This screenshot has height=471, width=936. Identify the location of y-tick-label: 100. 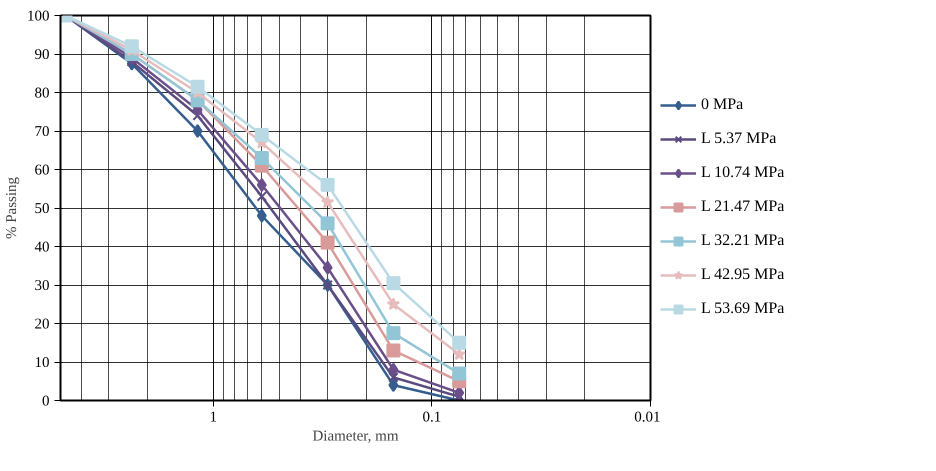
(38, 16).